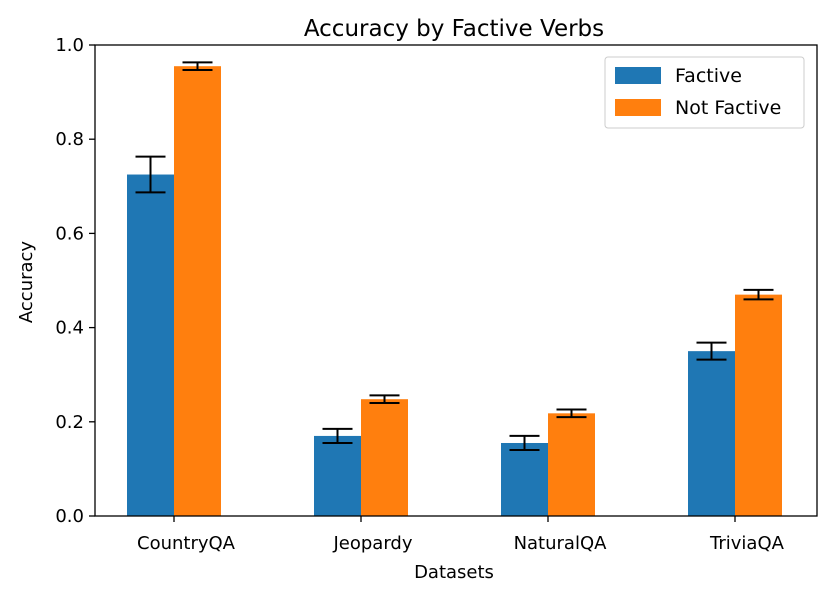 This screenshot has width=830, height=597. What do you see at coordinates (69, 139) in the screenshot?
I see `y-tick-label: 0.8` at bounding box center [69, 139].